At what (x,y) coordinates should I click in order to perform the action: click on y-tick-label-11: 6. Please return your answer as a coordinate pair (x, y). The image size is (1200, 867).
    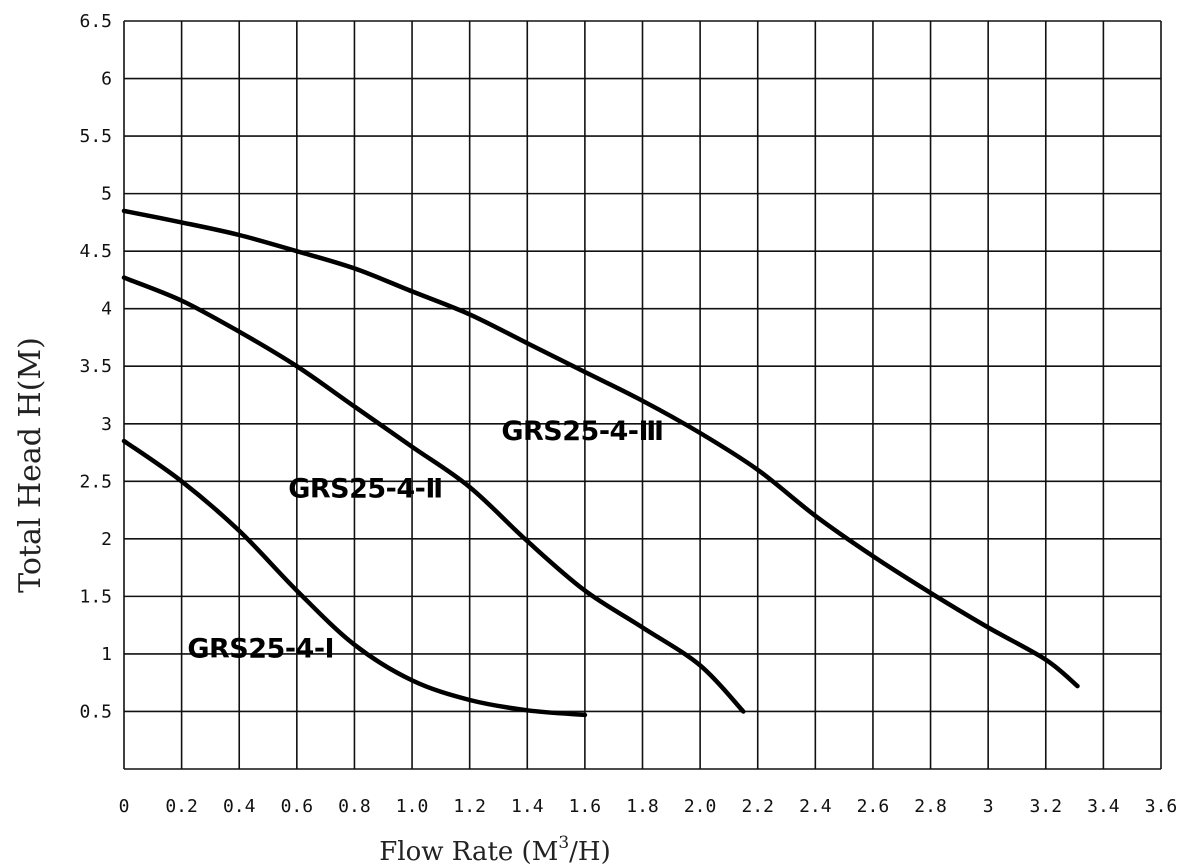
    Looking at the image, I should click on (106, 79).